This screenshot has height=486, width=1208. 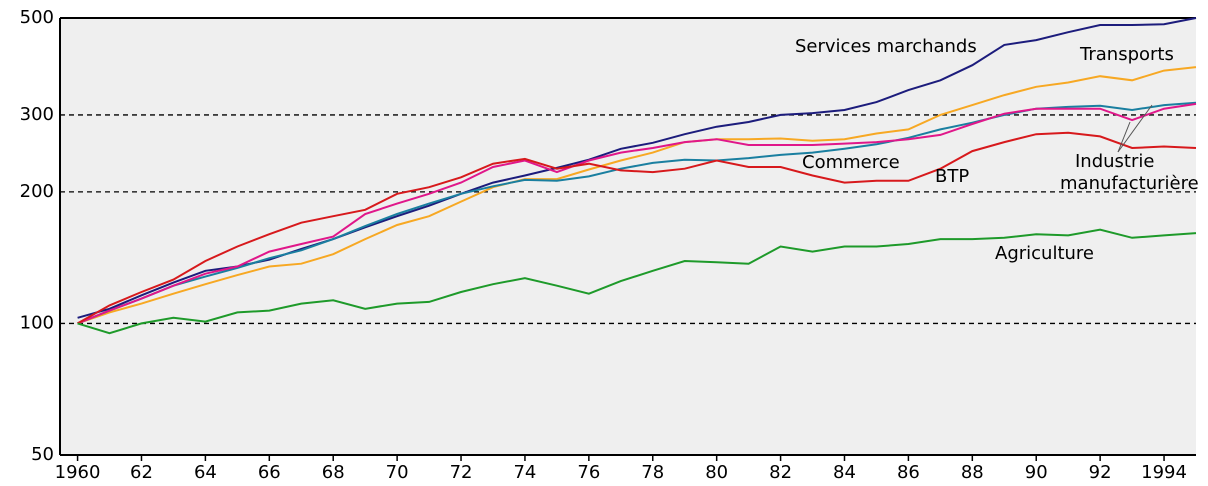 I want to click on y-tick-label: 500, so click(x=37, y=17).